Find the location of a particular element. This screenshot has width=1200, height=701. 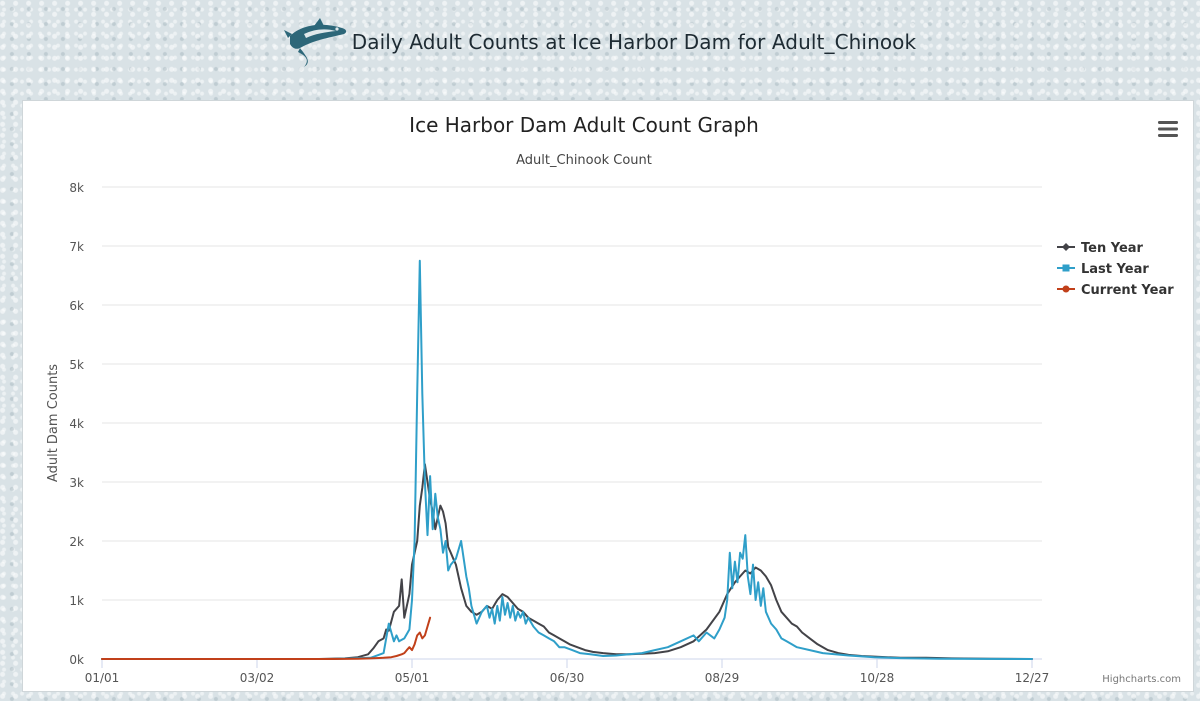

x-axis: 01/01 03/02 05/01 06/30 08/29 10/28 12/27 is located at coordinates (567, 672).